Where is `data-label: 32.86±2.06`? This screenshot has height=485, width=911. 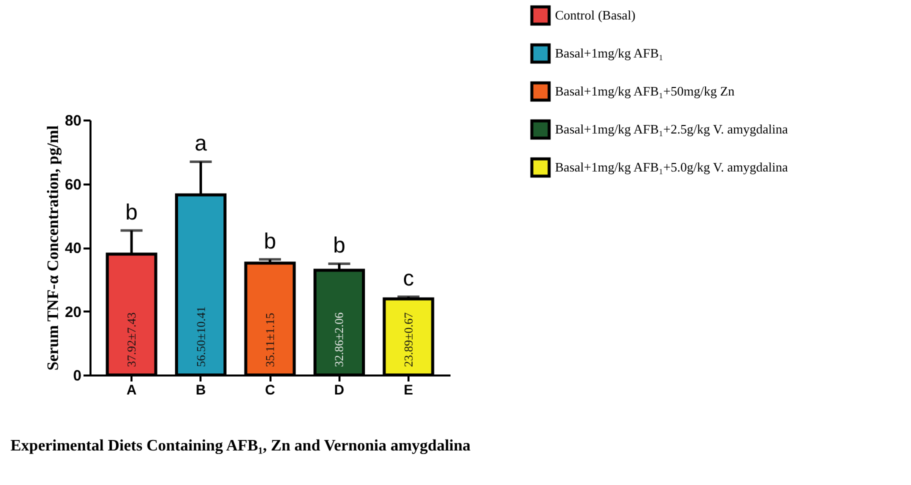
data-label: 32.86±2.06 is located at coordinates (339, 339).